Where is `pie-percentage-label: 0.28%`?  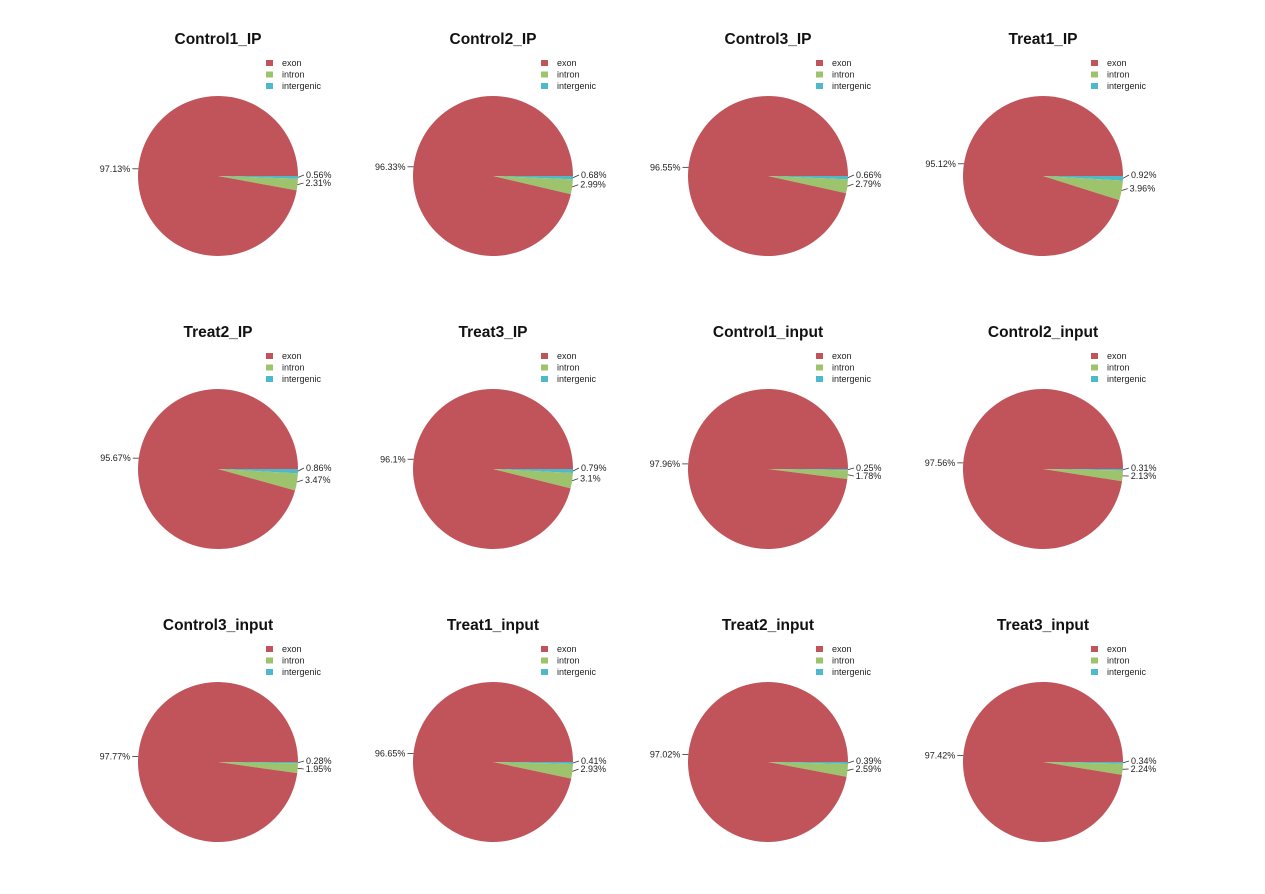
pie-percentage-label: 0.28% is located at coordinates (319, 761).